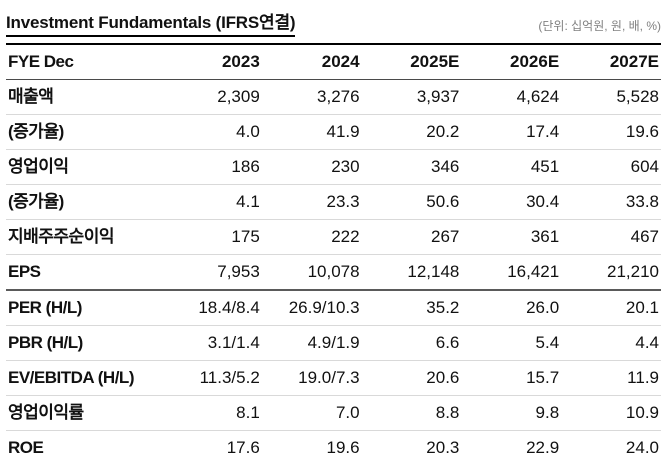 This screenshot has width=670, height=459. Describe the element at coordinates (511, 237) in the screenshot. I see `cell: 361` at that location.